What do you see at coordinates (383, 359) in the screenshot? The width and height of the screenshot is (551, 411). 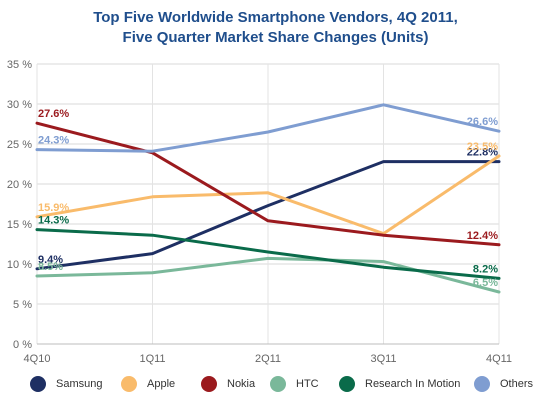 I see `x-tick-label: 3Q11` at bounding box center [383, 359].